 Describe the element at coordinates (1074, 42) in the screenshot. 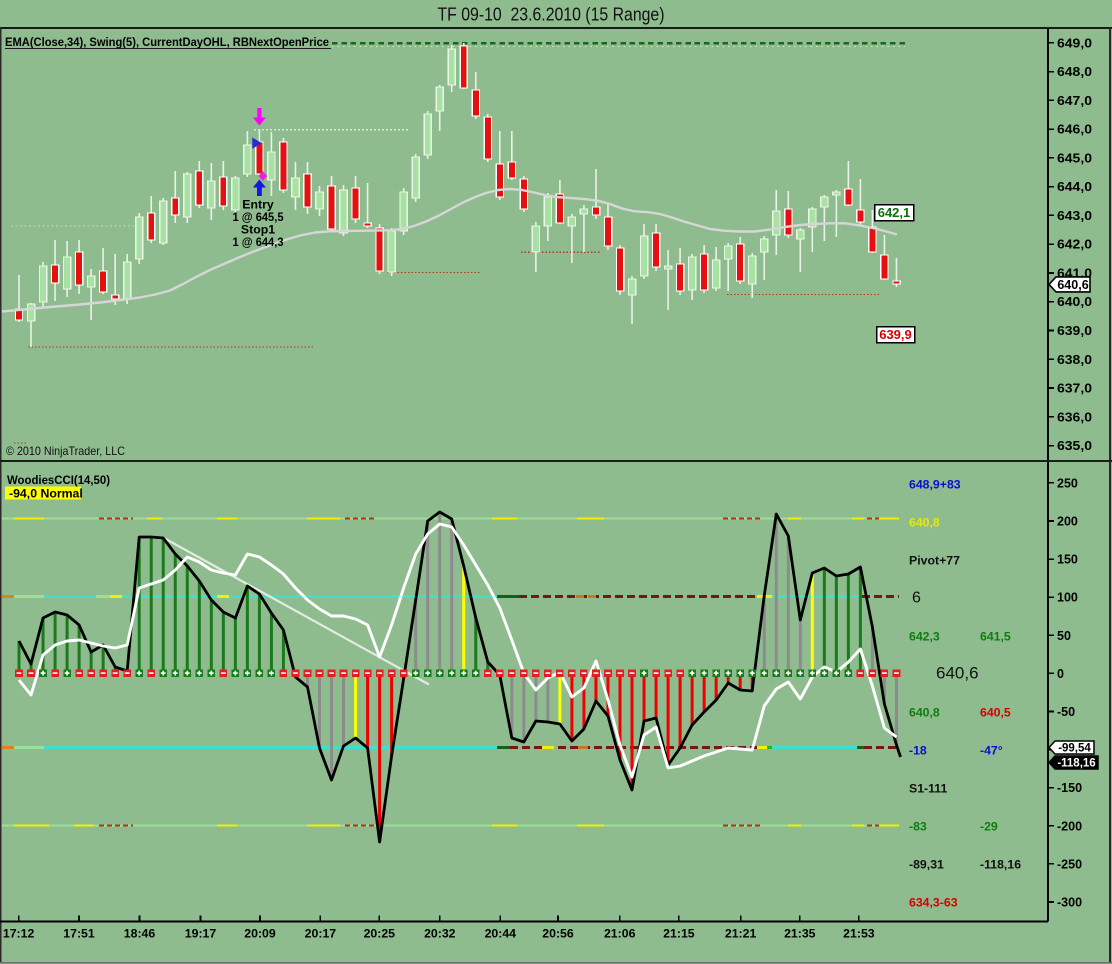

I see `svg-text: 649,0` at that location.